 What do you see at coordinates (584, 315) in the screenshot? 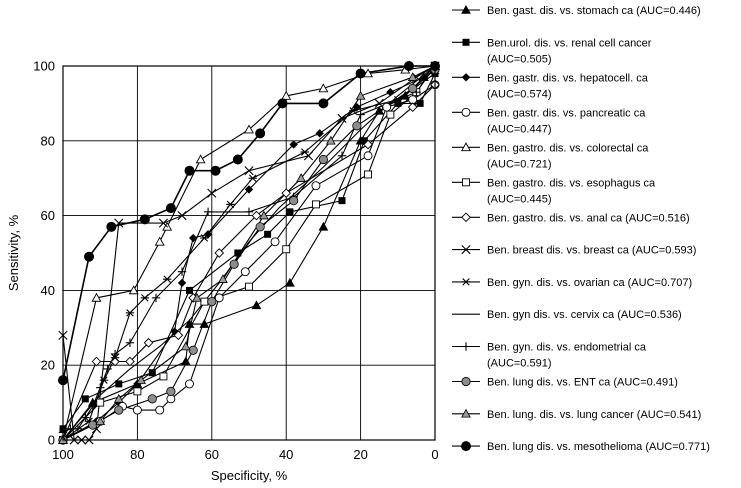
I see `legend-label: Ben. gyn dis. vs. cervix ca (AUC=0.536)` at bounding box center [584, 315].